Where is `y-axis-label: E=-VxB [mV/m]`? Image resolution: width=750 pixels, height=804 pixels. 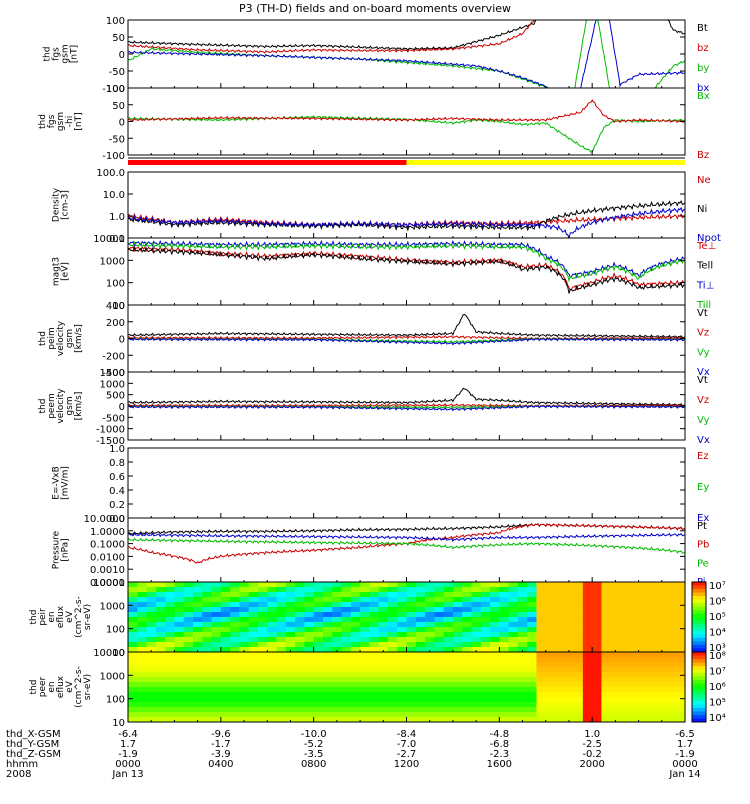 y-axis-label: E=-VxB [mV/m] is located at coordinates (61, 483).